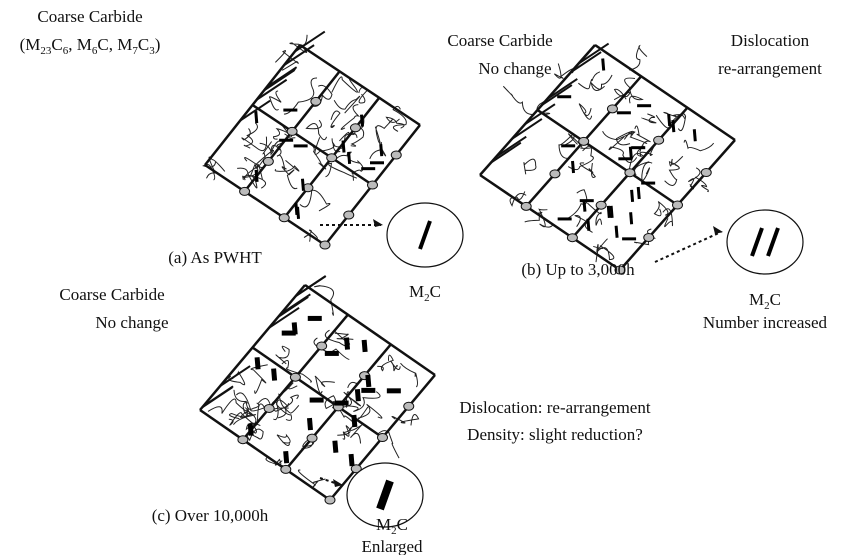 The height and width of the screenshot is (555, 850). Describe the element at coordinates (499, 40) in the screenshot. I see `note: Coarse Carbide` at that location.